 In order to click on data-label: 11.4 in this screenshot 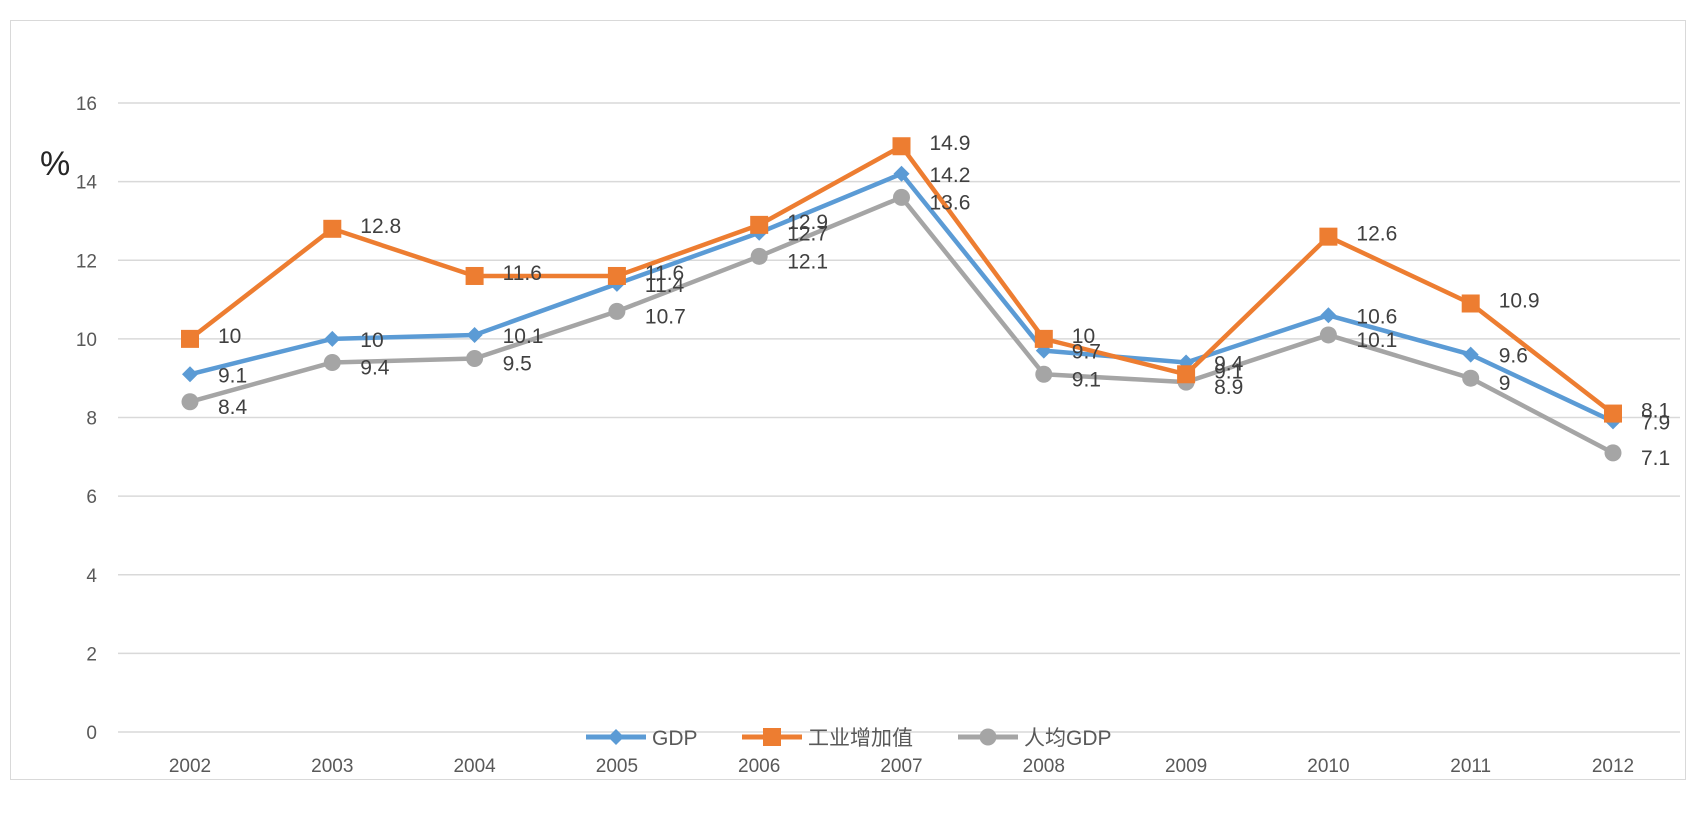, I will do `click(665, 285)`.